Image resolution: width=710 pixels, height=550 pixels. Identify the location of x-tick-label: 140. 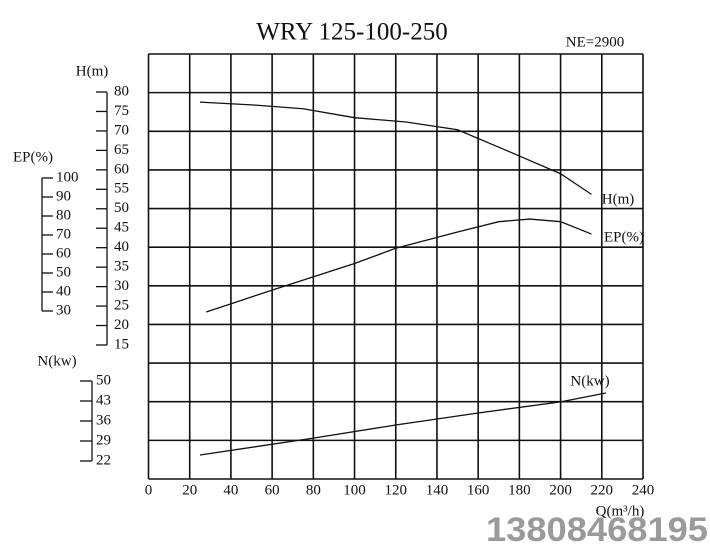
(437, 490).